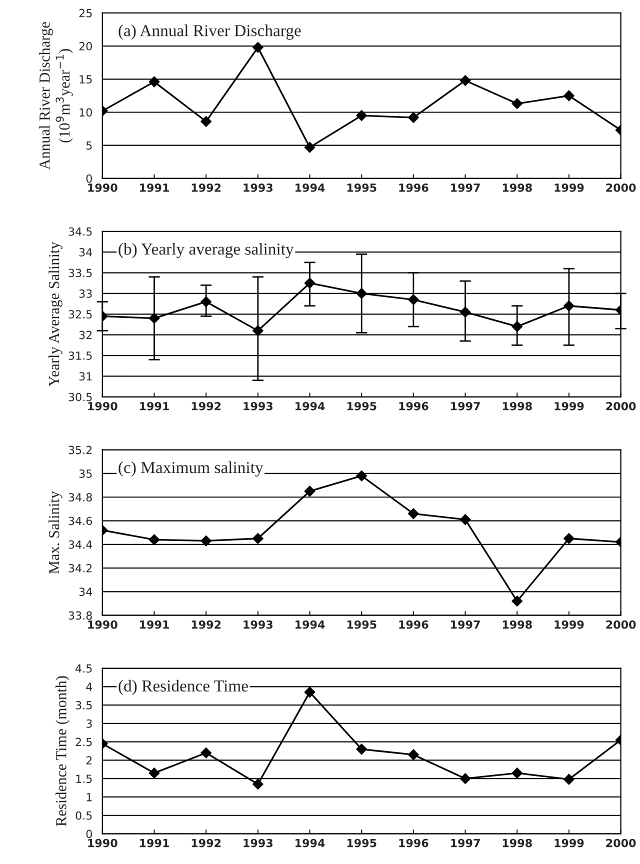 This screenshot has height=864, width=640. I want to click on y-tick-label: 3.5, so click(84, 705).